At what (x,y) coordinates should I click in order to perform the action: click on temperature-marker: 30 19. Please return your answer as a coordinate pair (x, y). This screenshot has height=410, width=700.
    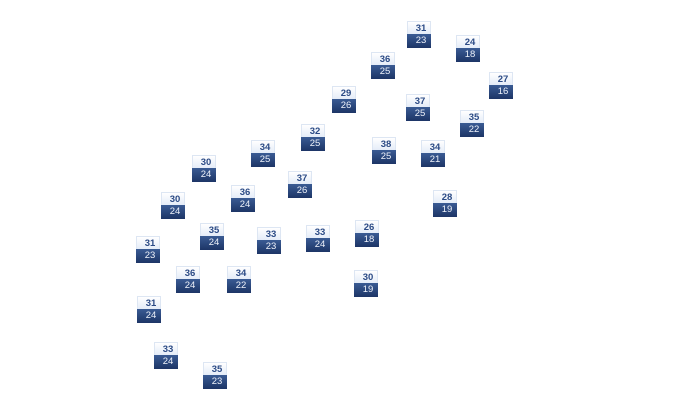
    Looking at the image, I should click on (366, 284).